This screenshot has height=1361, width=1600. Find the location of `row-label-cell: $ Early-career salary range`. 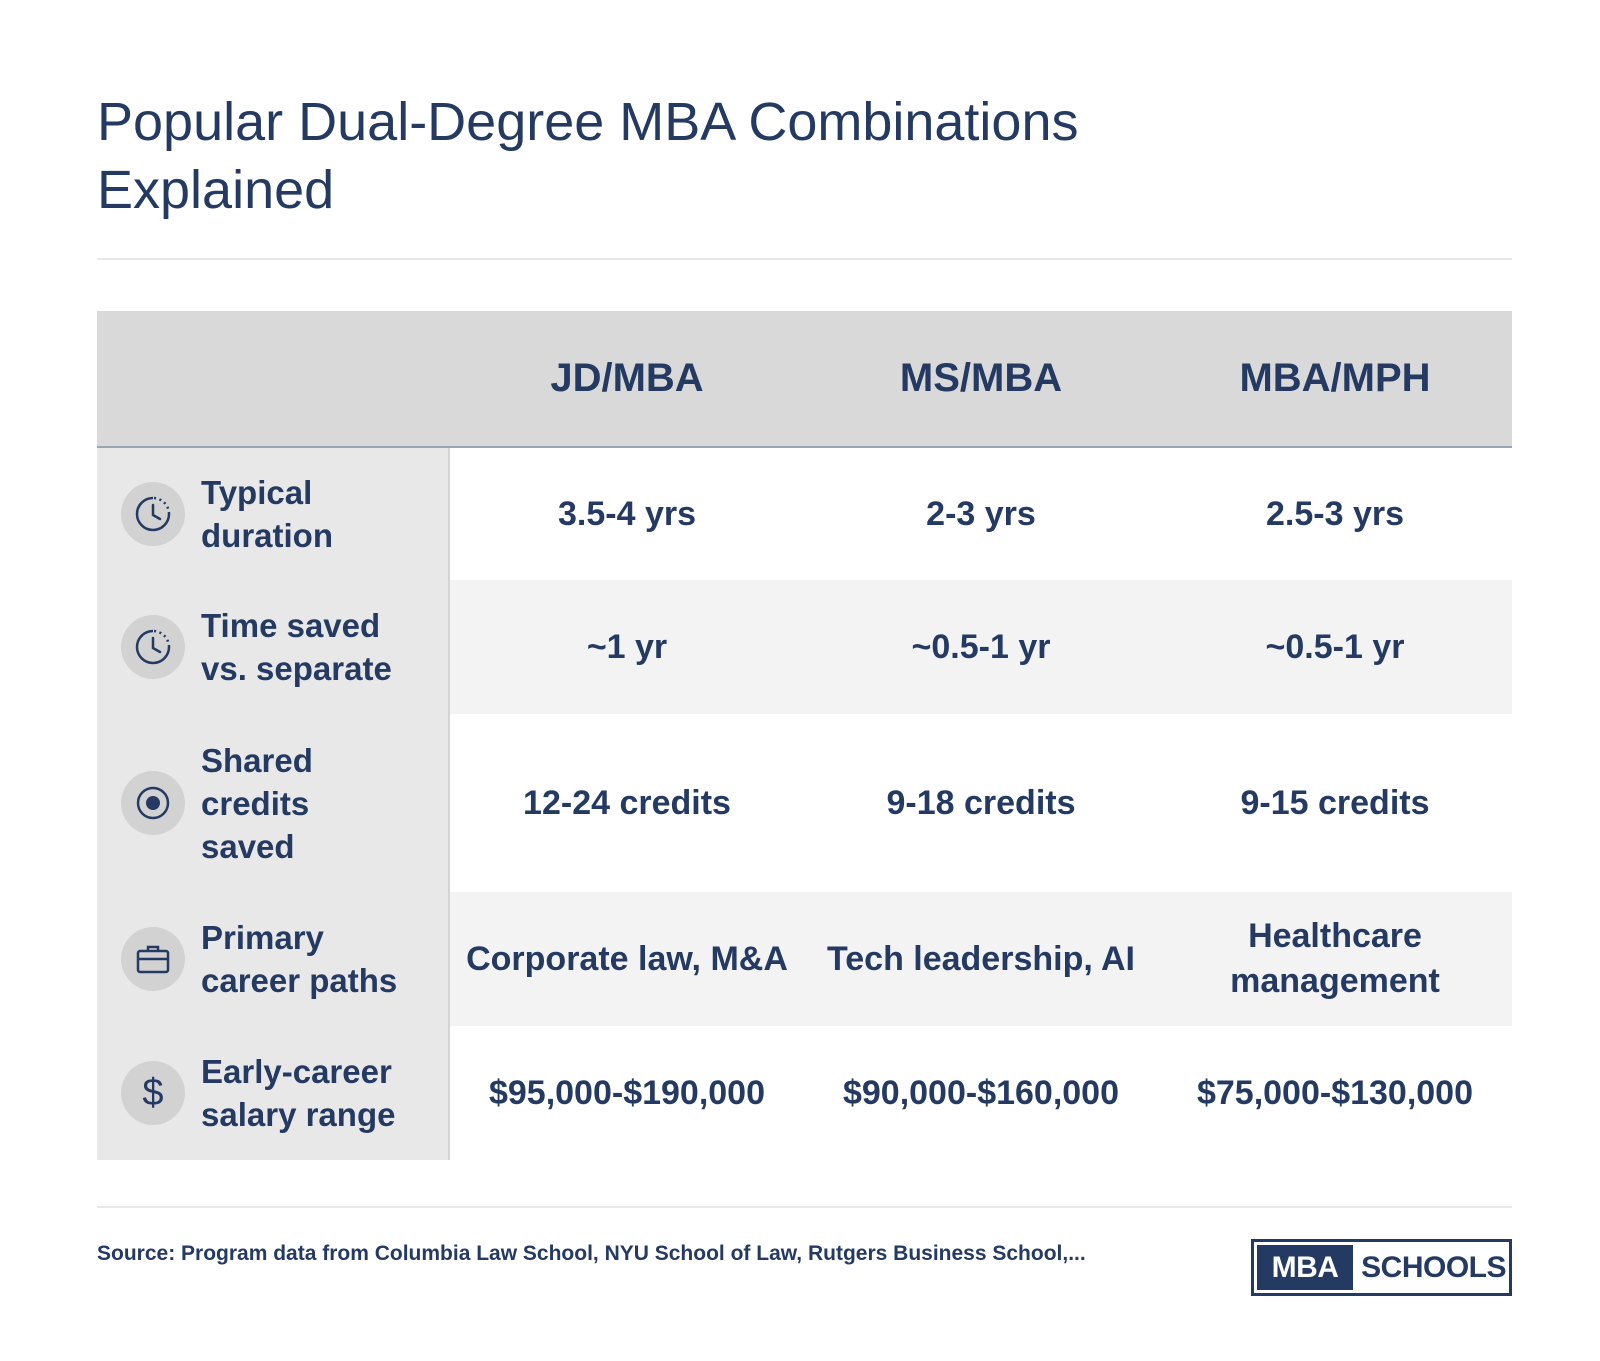

row-label-cell: $ Early-career salary range is located at coordinates (273, 1093).